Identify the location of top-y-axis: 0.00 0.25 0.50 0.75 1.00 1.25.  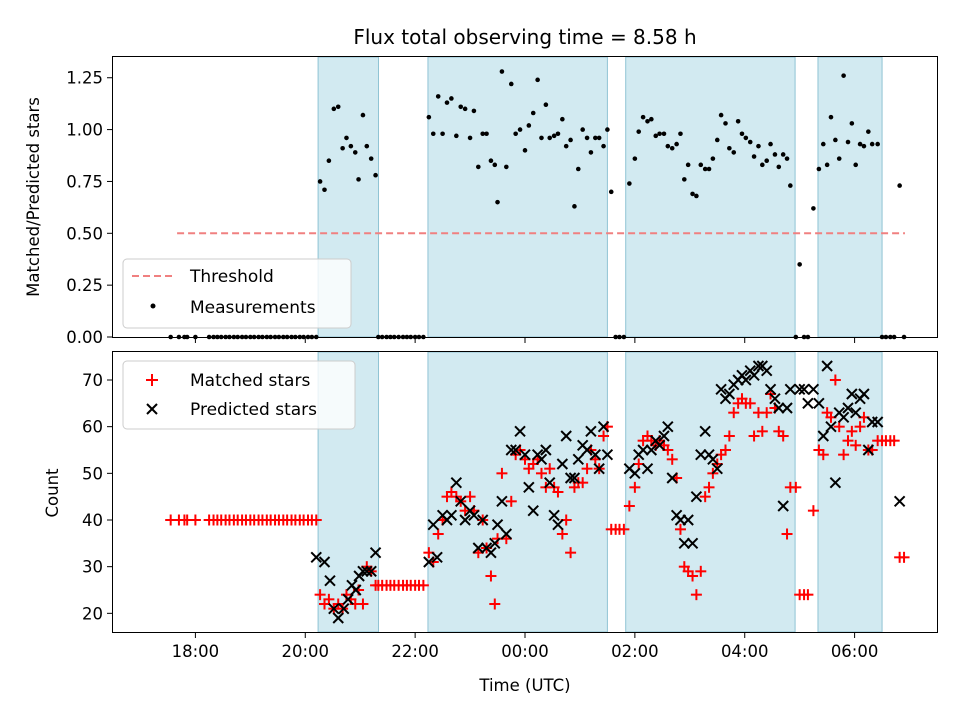
(89, 208).